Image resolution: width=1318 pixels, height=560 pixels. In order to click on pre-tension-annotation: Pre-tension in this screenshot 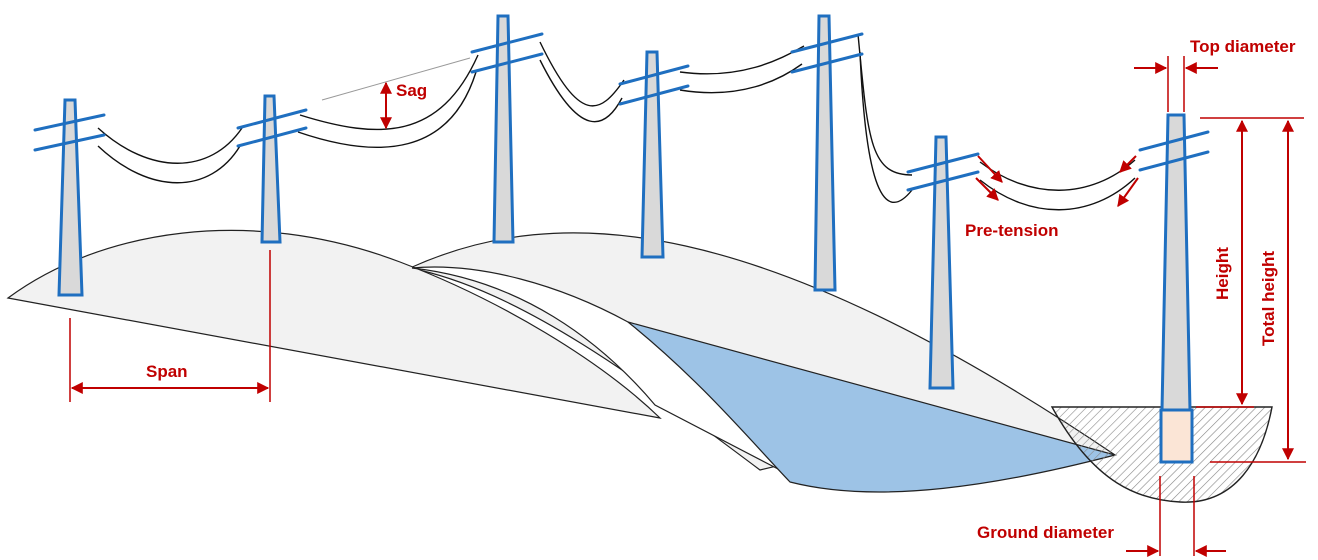, I will do `click(1052, 197)`.